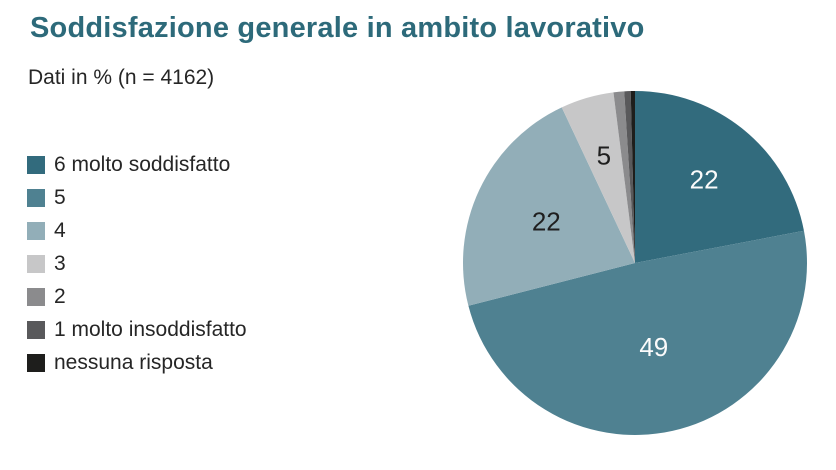 This screenshot has height=470, width=836. I want to click on legend-label: 1 molto insoddisfatto, so click(150, 329).